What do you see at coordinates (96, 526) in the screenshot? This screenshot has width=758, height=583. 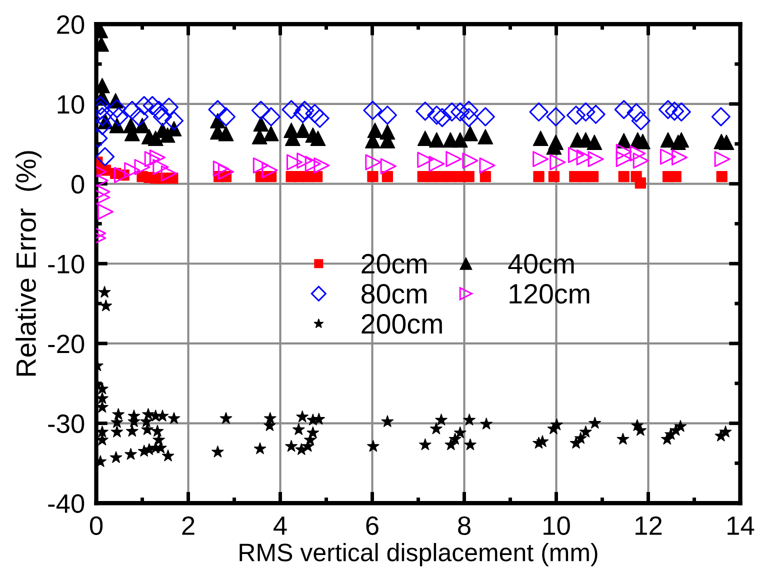 I see `x-tick-label: 0` at bounding box center [96, 526].